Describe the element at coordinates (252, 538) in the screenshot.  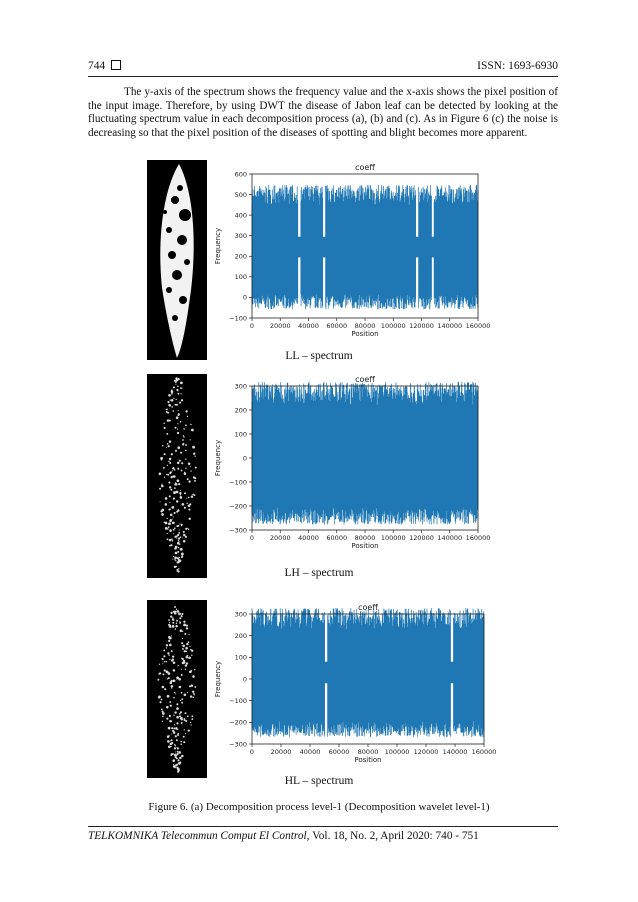
I see `x-tick-label: 0` at that location.